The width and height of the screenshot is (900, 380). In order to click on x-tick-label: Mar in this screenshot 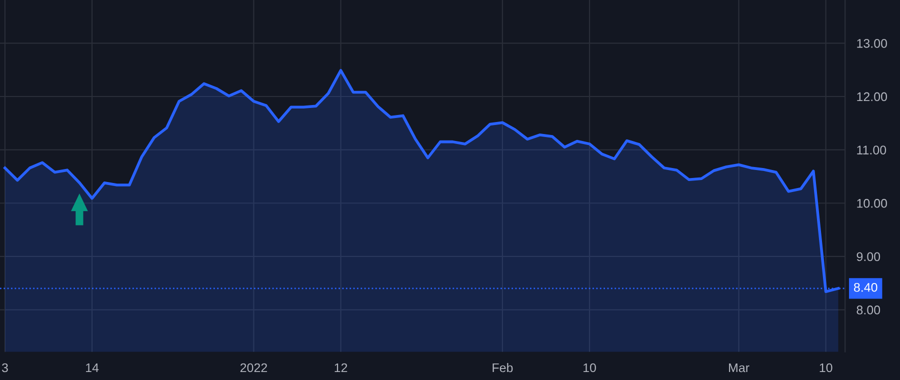, I will do `click(739, 367)`.